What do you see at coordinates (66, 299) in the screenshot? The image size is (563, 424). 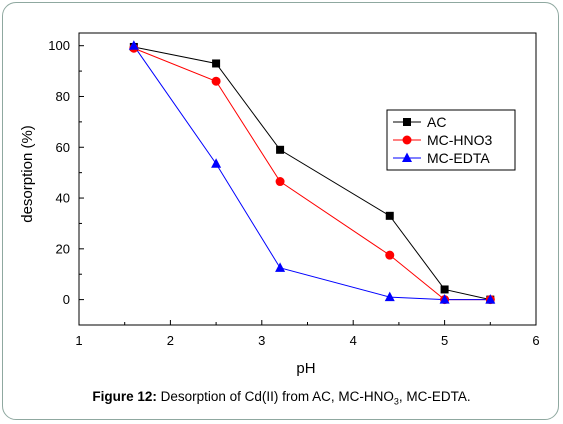 I see `y-tick-label: 0` at bounding box center [66, 299].